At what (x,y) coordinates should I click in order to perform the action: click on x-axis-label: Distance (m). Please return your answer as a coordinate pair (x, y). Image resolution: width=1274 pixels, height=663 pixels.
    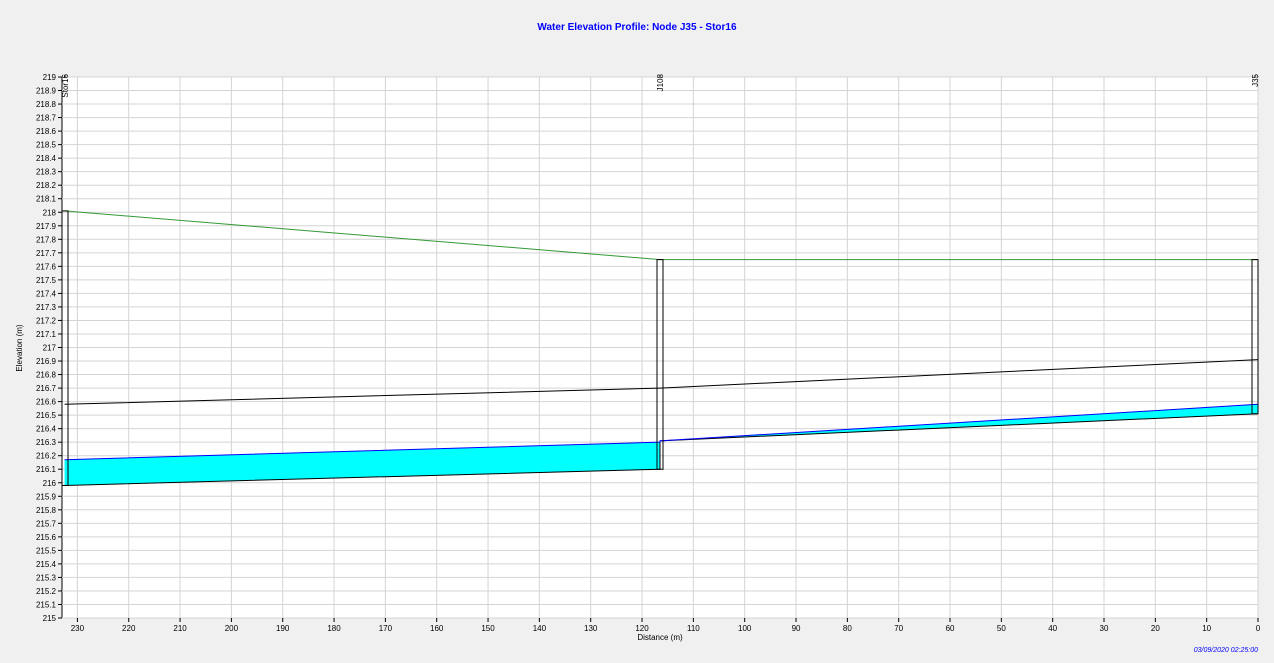
    Looking at the image, I should click on (660, 637).